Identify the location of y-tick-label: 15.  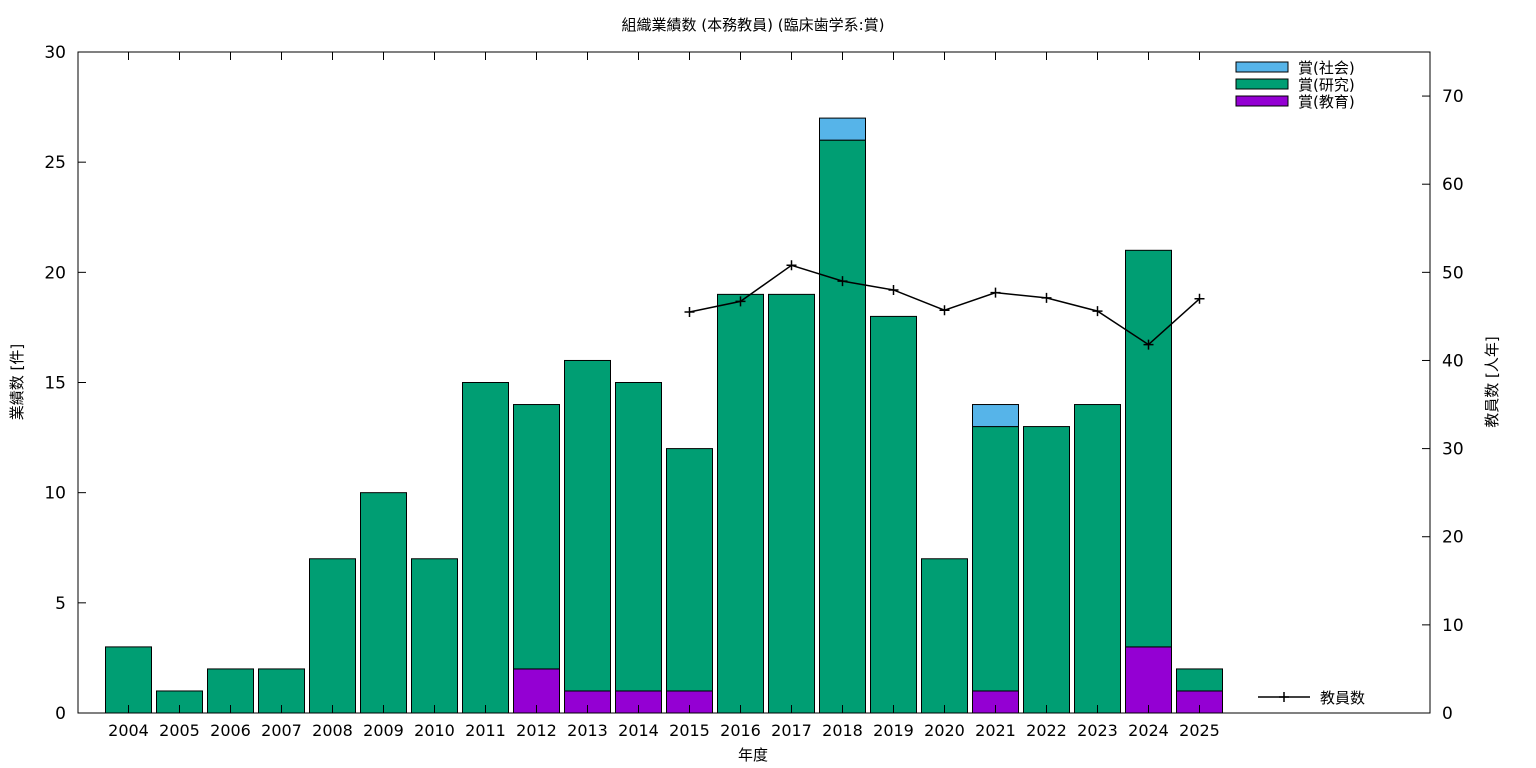
(55, 384).